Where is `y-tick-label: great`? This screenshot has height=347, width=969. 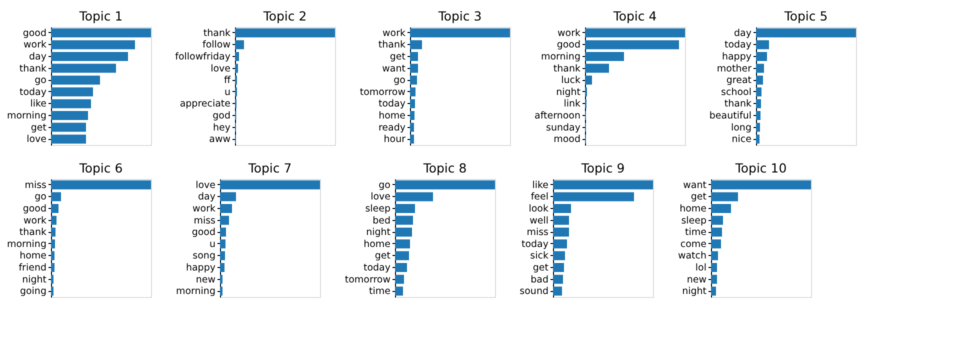
y-tick-label: great is located at coordinates (739, 80).